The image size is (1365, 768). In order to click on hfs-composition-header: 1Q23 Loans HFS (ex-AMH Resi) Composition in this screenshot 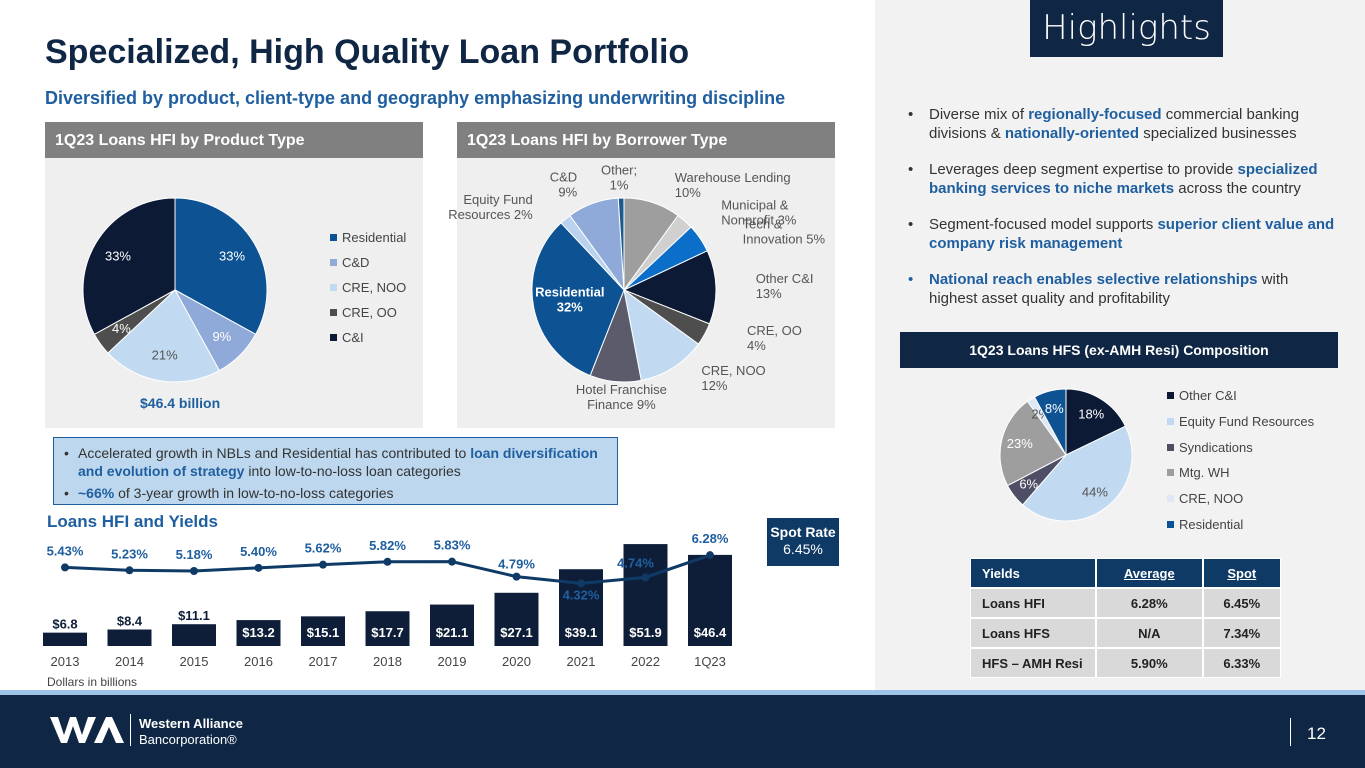, I will do `click(1119, 350)`.